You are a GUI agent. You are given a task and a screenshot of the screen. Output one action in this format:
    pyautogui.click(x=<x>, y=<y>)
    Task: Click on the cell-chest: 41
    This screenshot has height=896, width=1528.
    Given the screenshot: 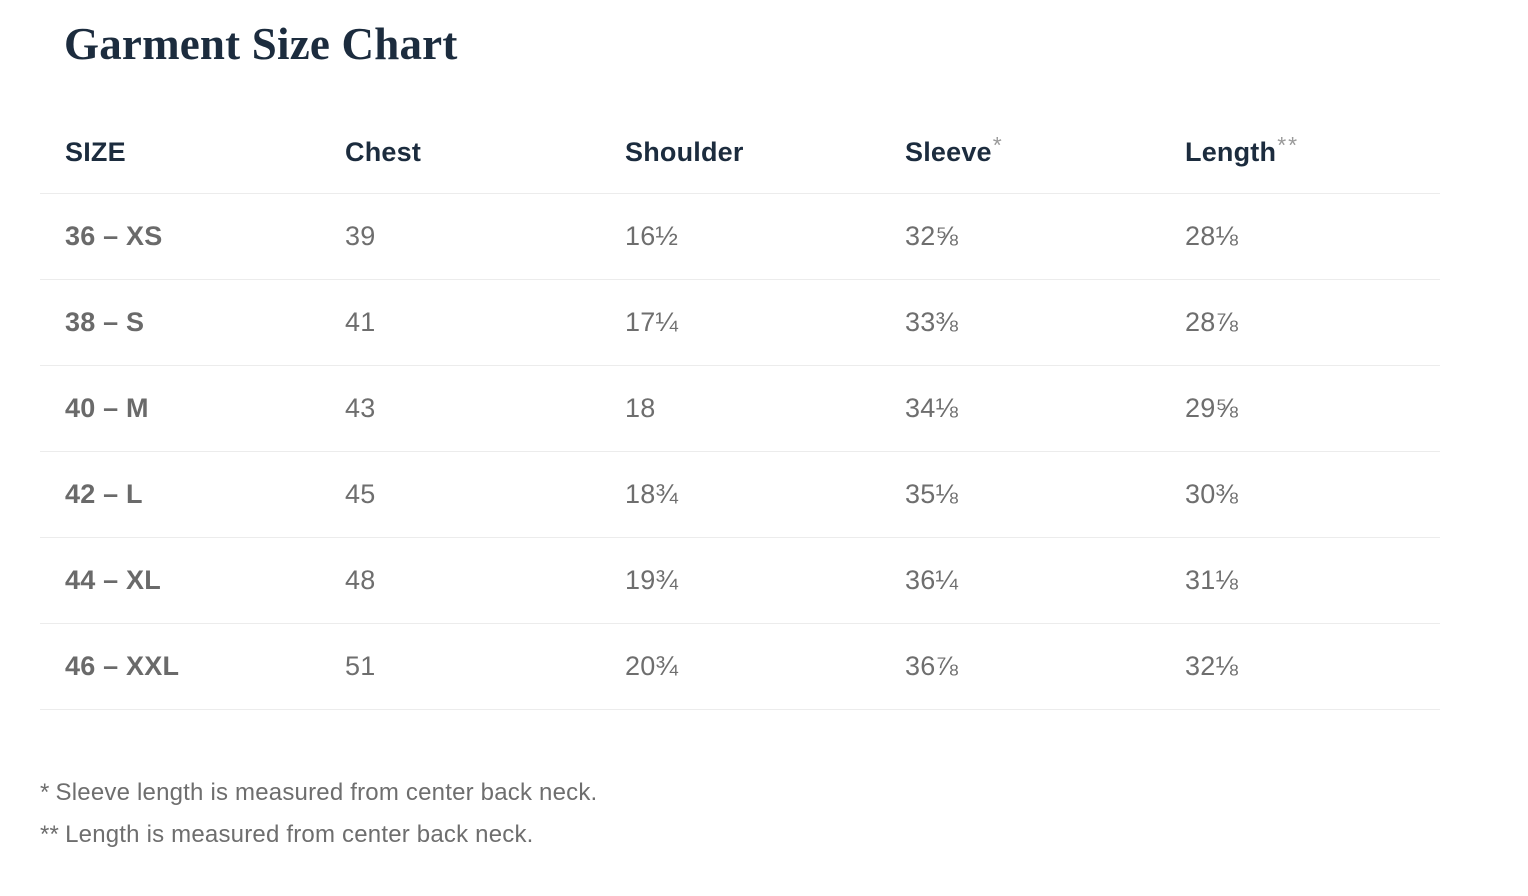 What is the action you would take?
    pyautogui.click(x=460, y=323)
    